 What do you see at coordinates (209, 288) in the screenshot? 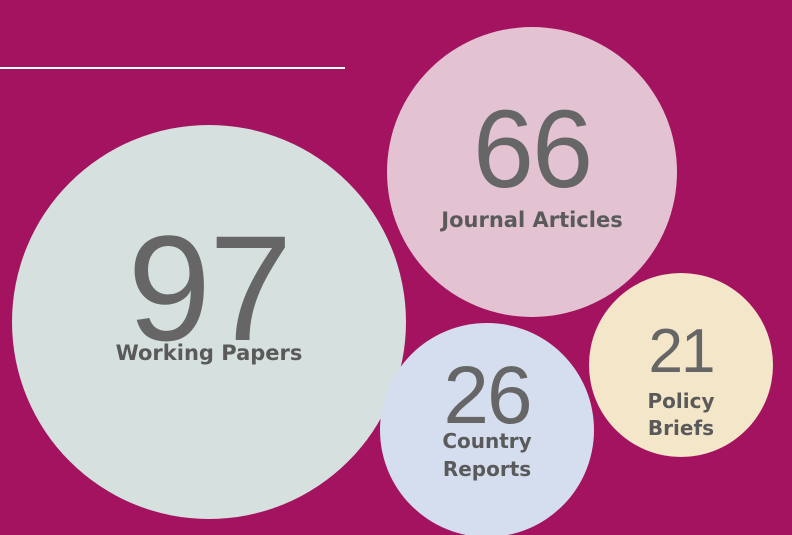
I see `count: 97` at bounding box center [209, 288].